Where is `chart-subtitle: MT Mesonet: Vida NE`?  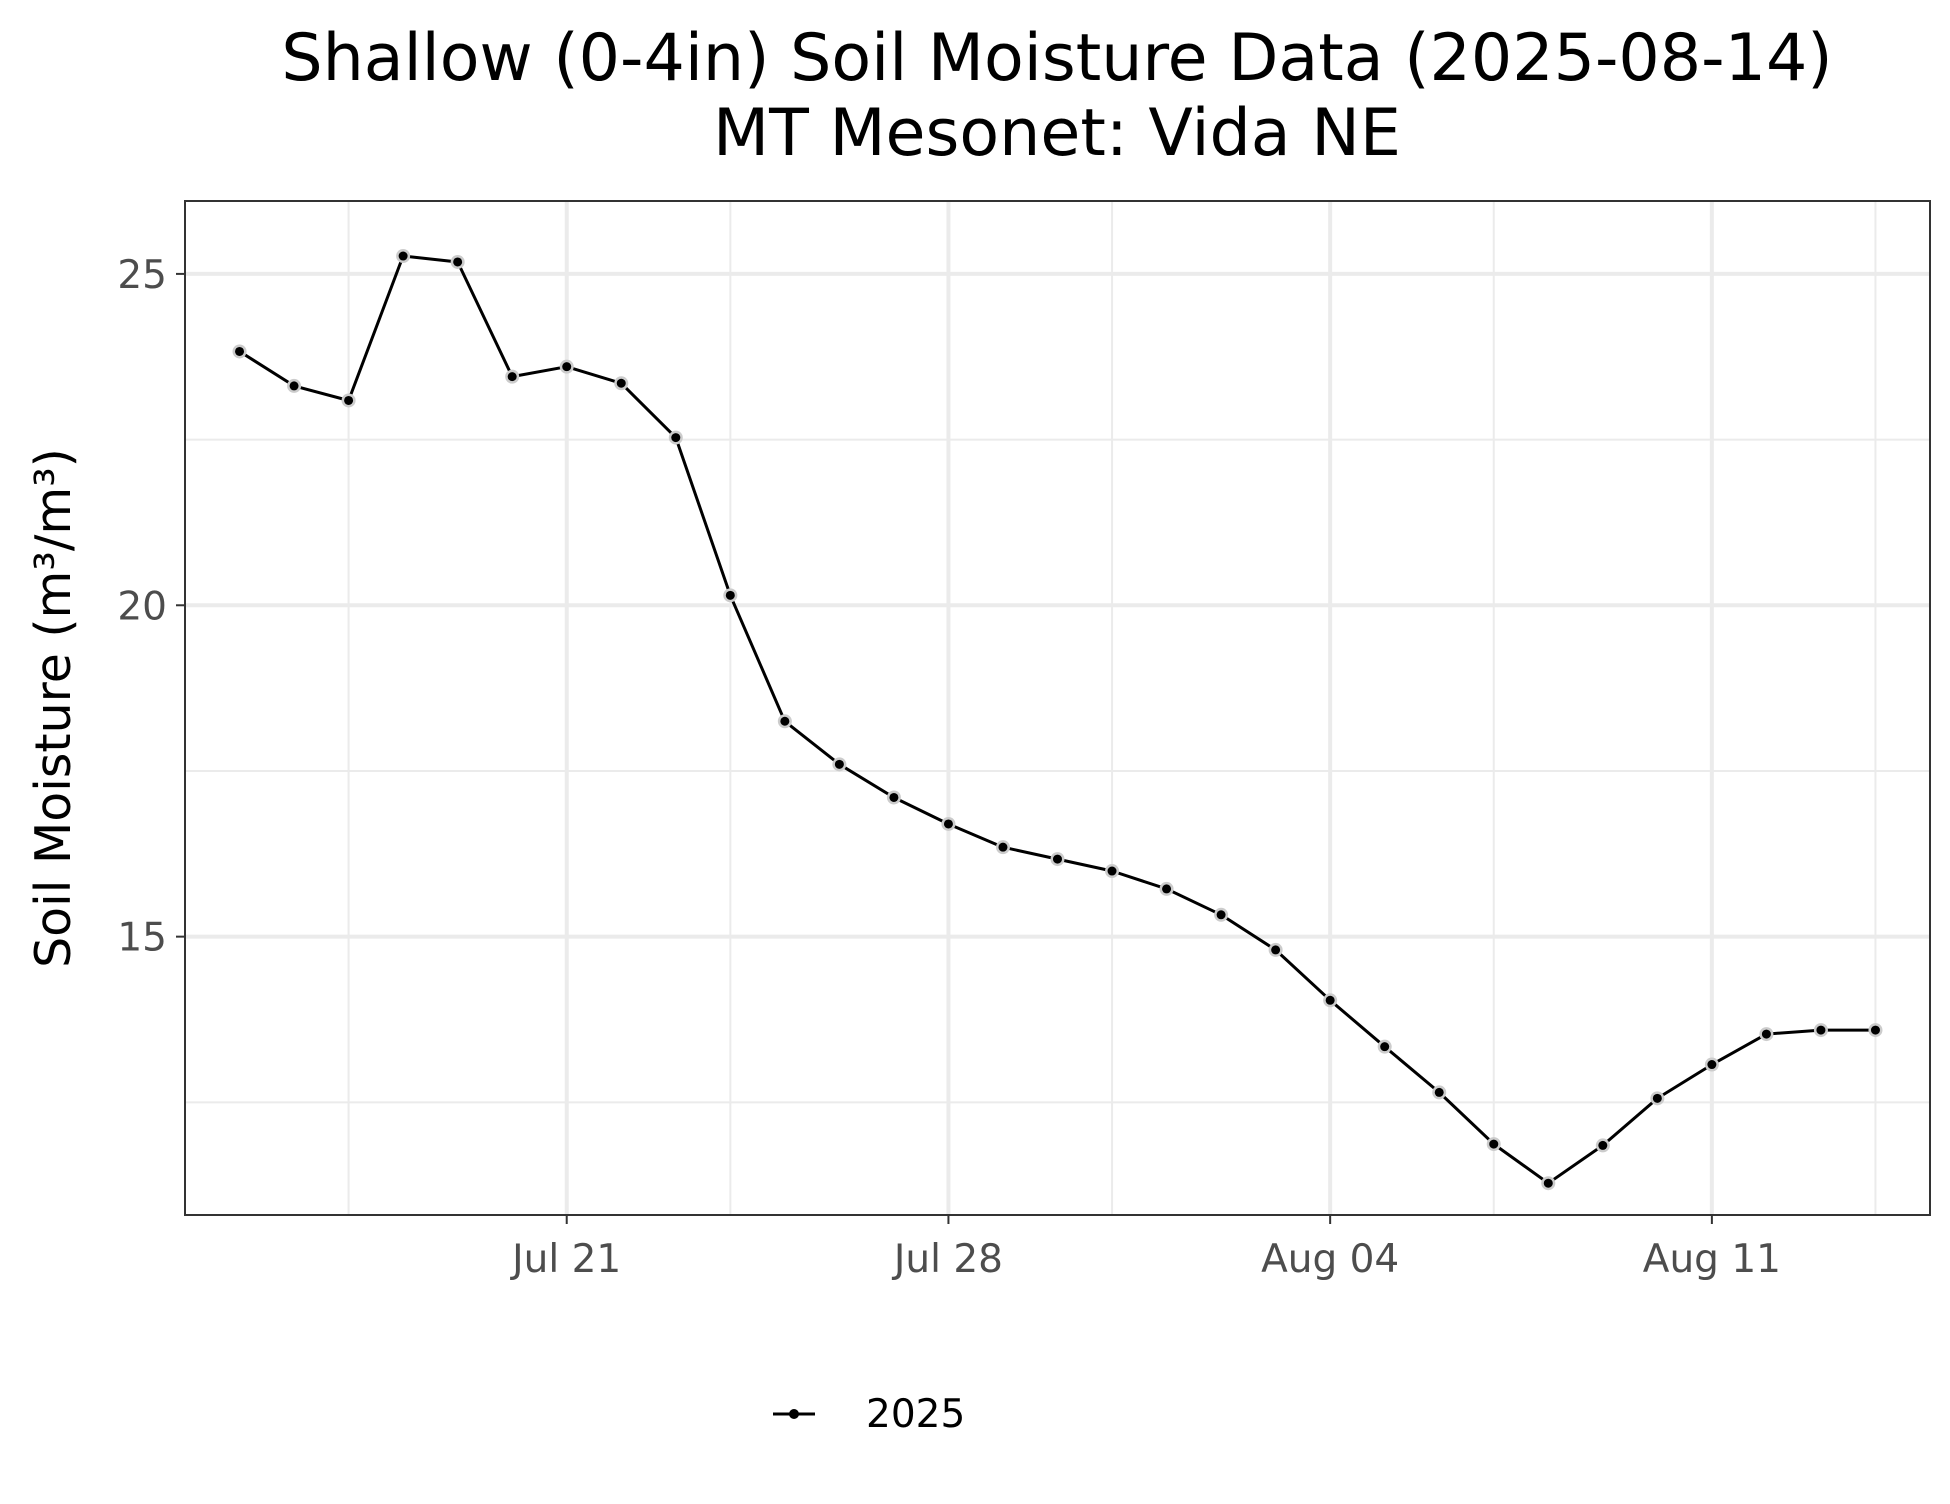
chart-subtitle: MT Mesonet: Vida NE is located at coordinates (1057, 133).